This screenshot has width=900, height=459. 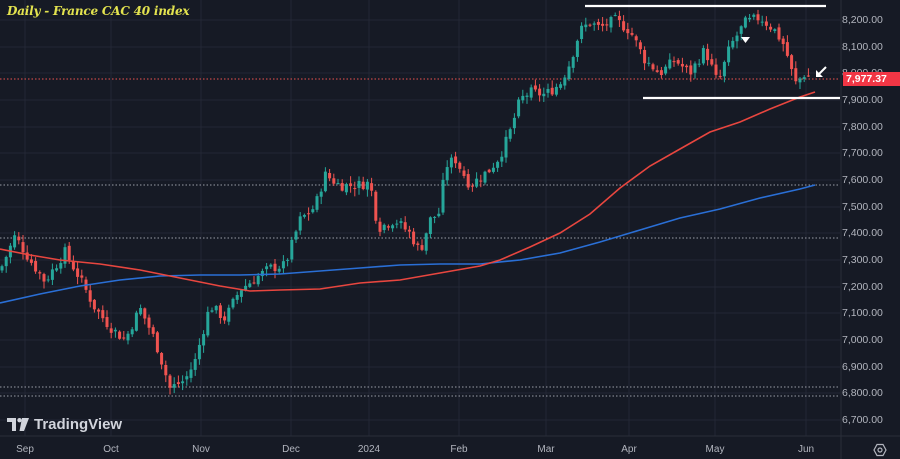 What do you see at coordinates (862, 47) in the screenshot?
I see `price-tick: 8,100.00` at bounding box center [862, 47].